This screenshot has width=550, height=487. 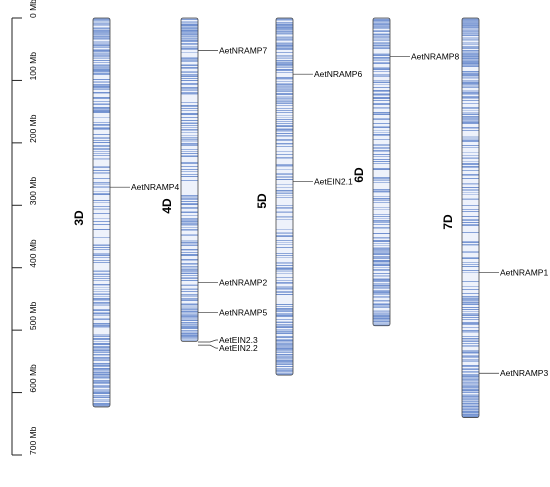 I want to click on gene-marker: AetNRAMP4, so click(x=144, y=187).